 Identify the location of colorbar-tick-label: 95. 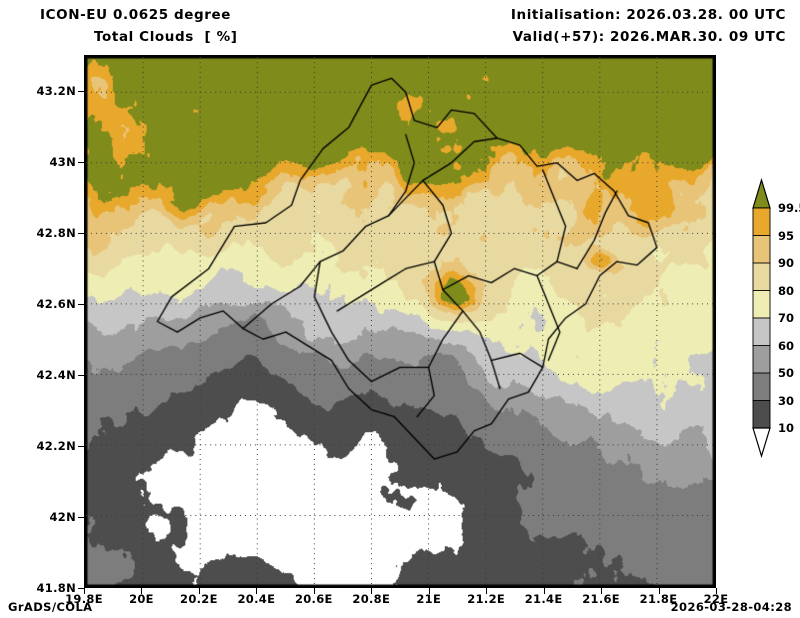
(786, 235).